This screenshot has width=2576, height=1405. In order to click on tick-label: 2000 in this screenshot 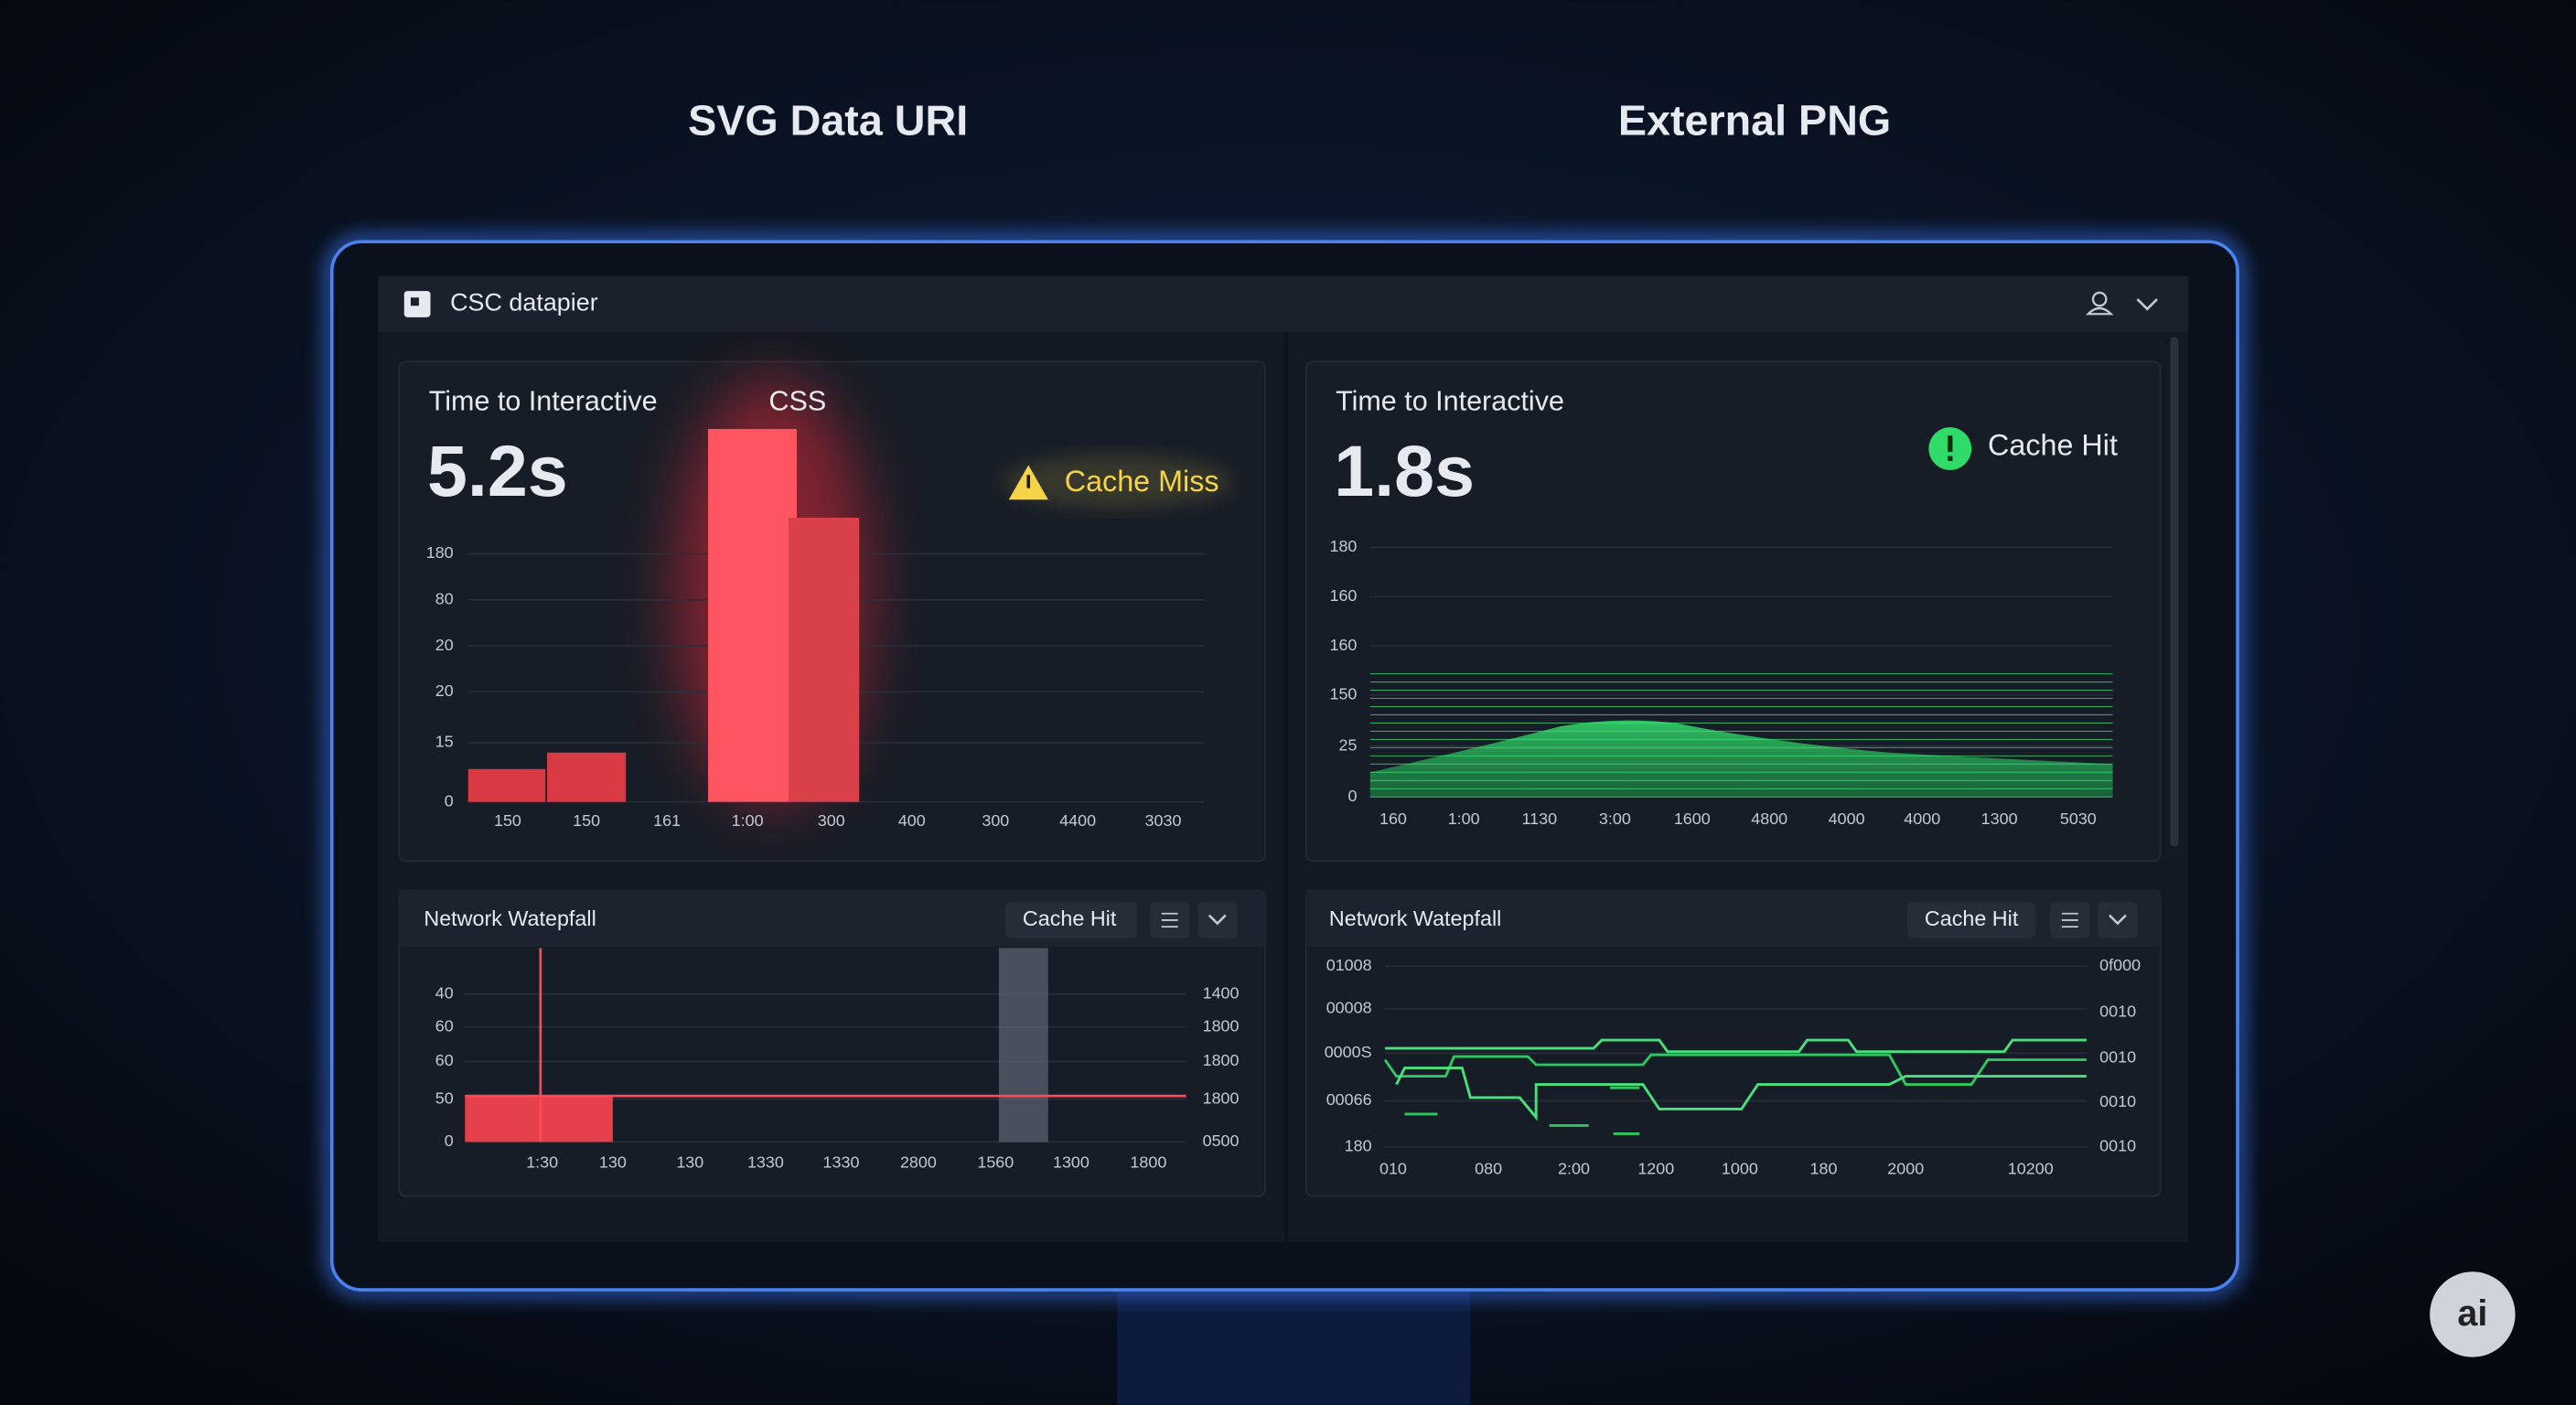, I will do `click(1905, 1169)`.